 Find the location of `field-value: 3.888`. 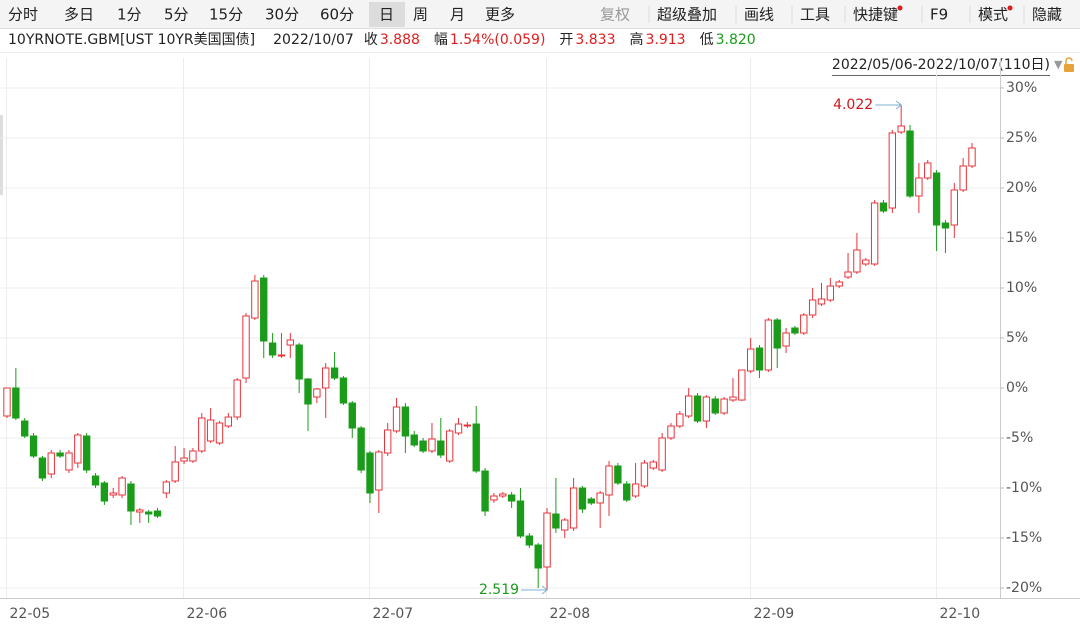

field-value: 3.888 is located at coordinates (400, 40).